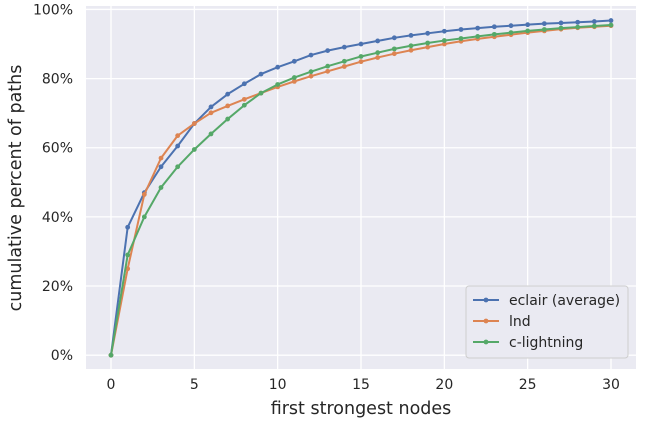  Describe the element at coordinates (278, 385) in the screenshot. I see `x-tick-label: 10` at that location.